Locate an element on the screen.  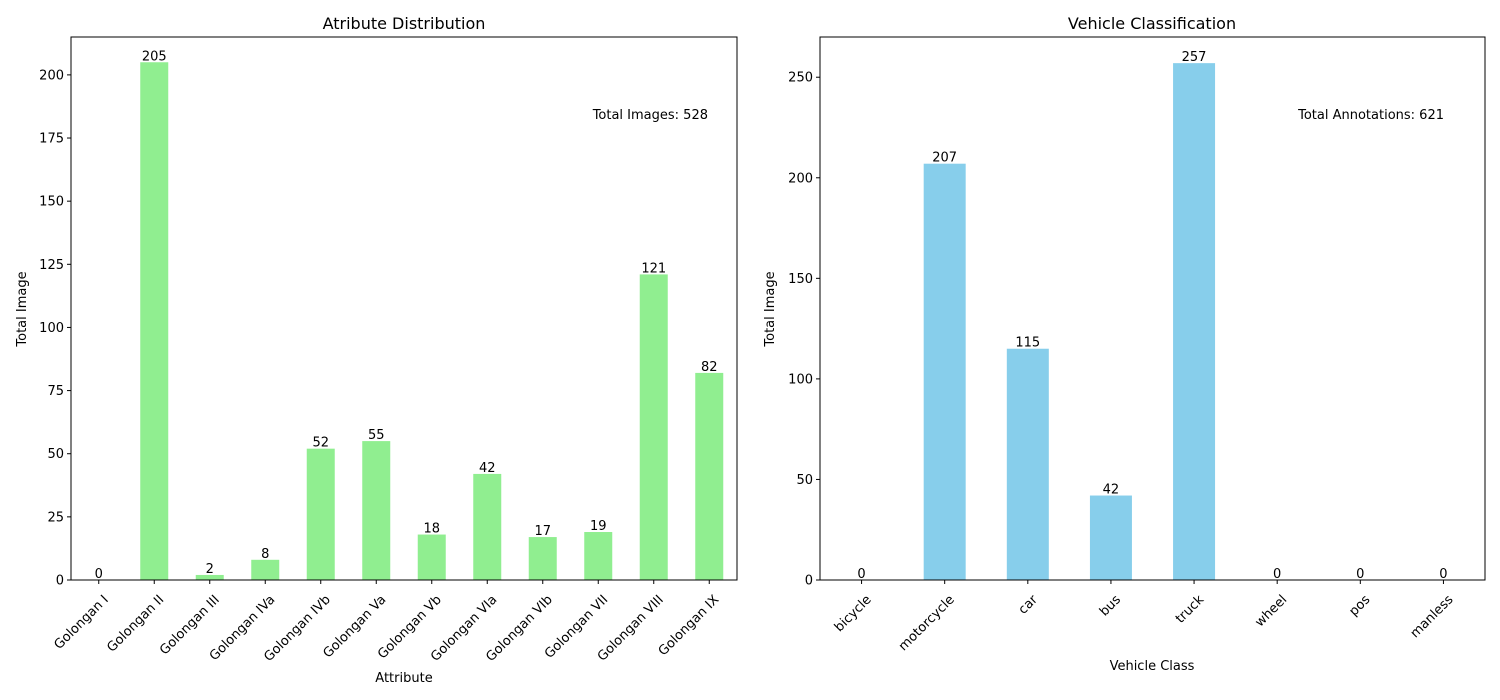
bar-value-label: 115 is located at coordinates (1027, 343).